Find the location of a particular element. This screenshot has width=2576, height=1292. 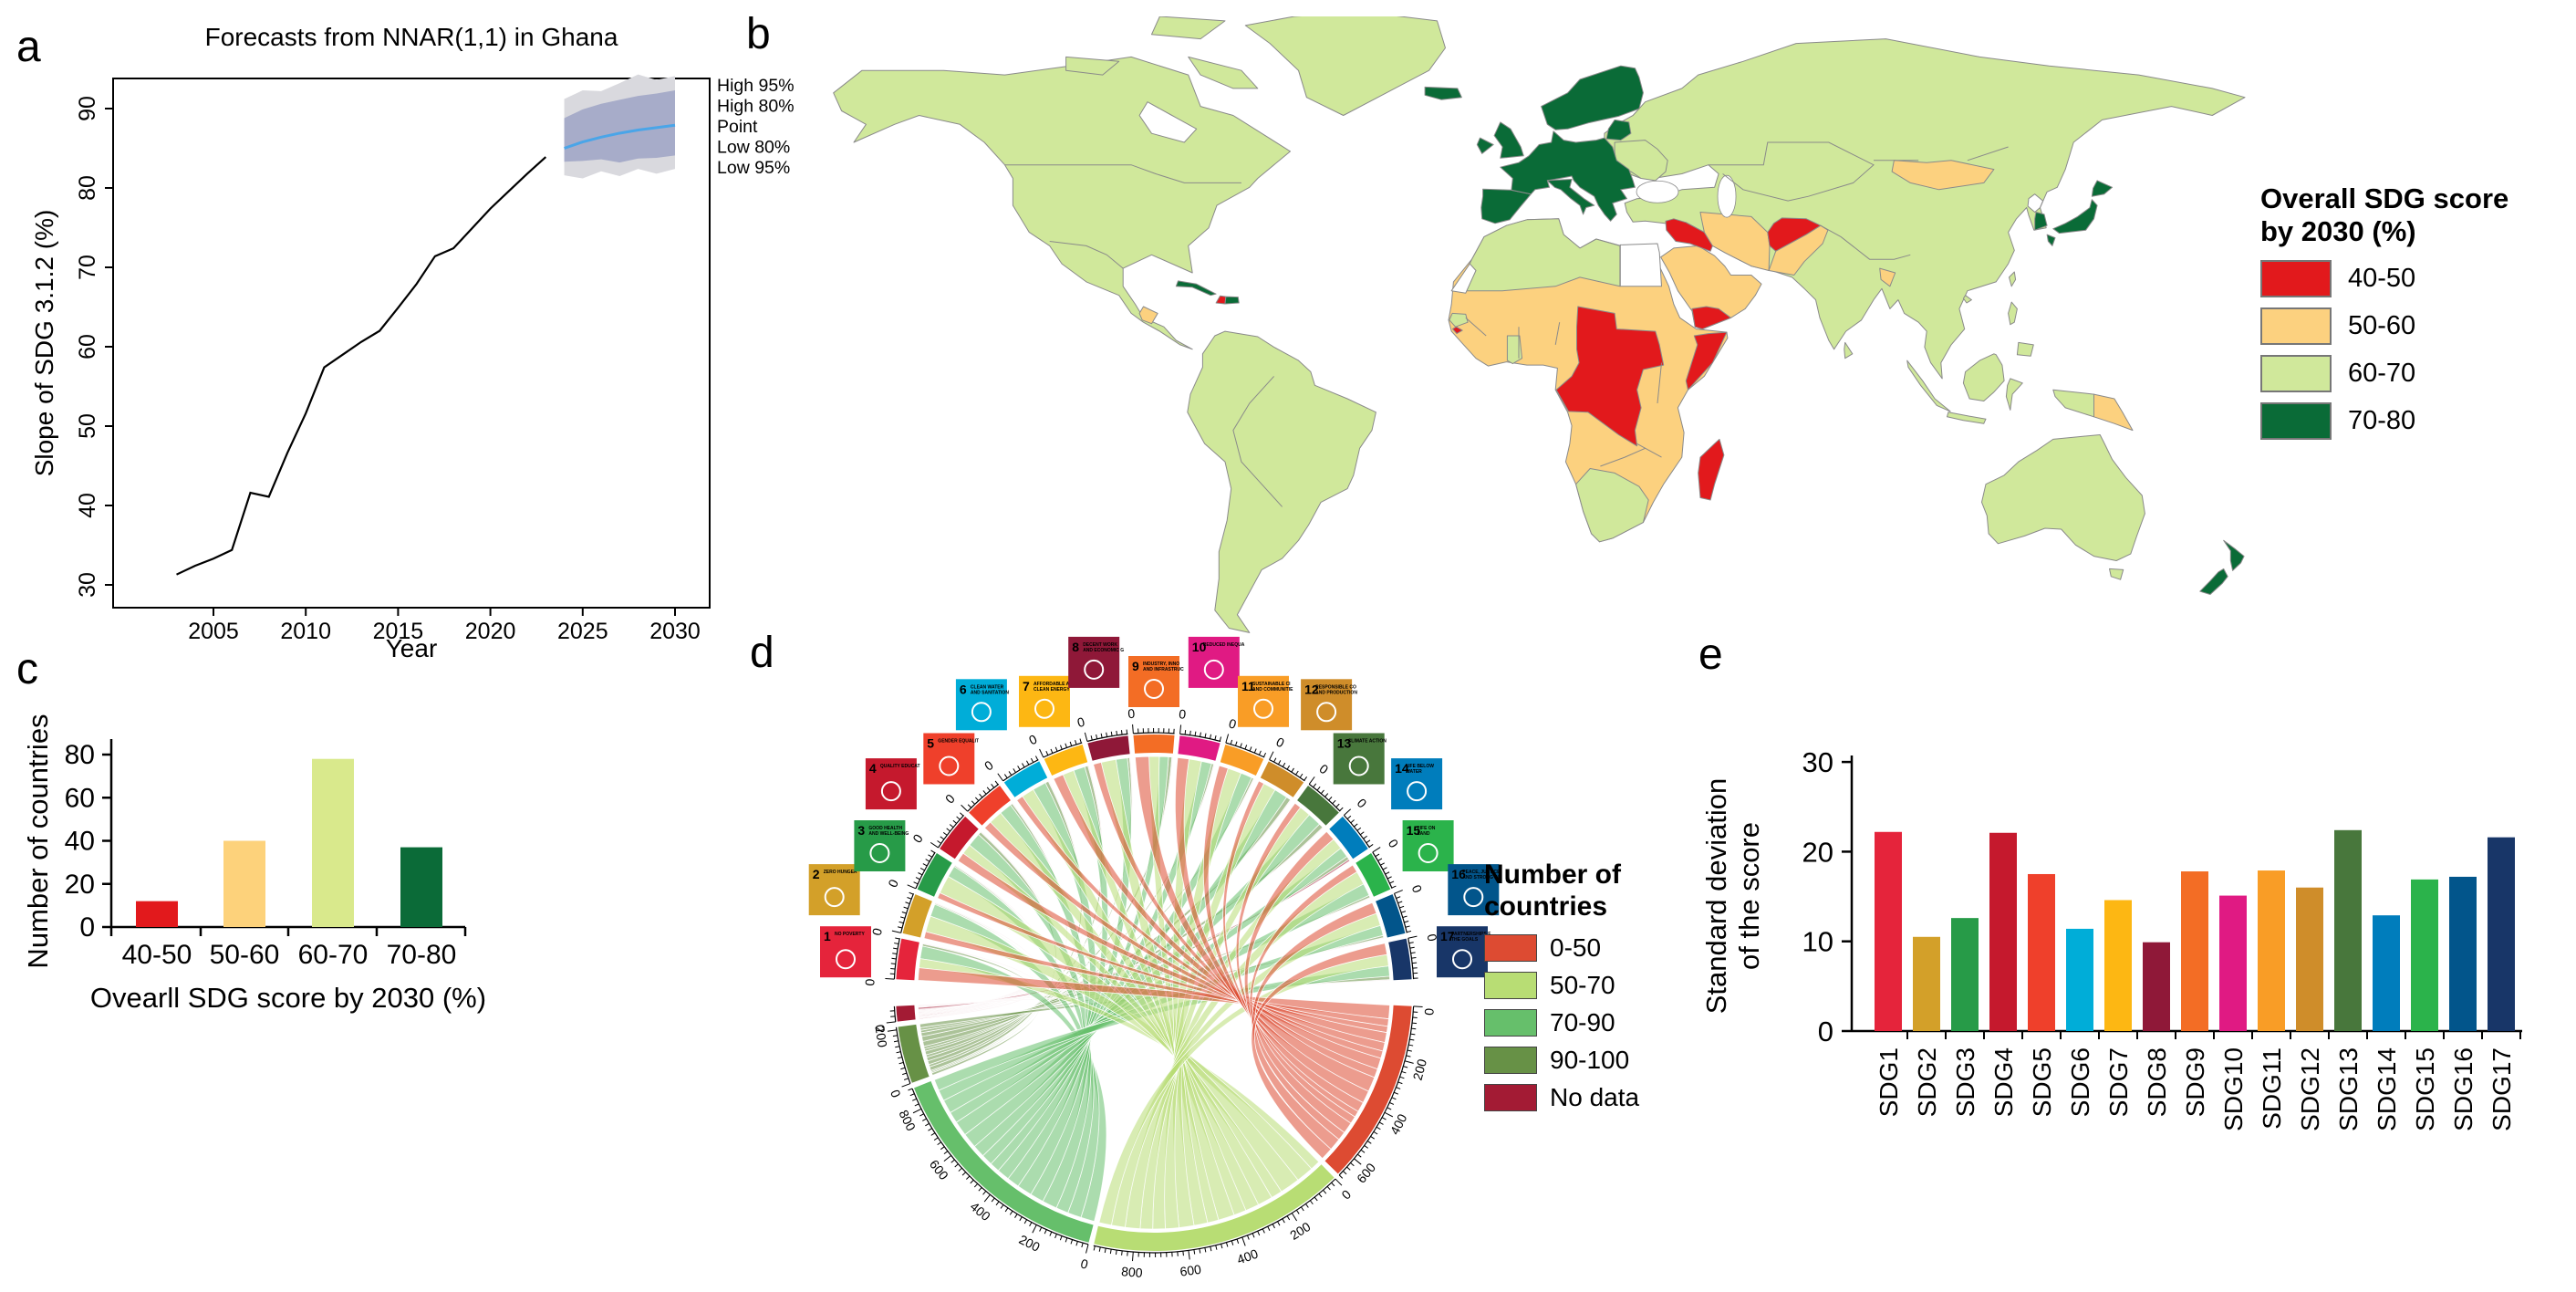

arc-sdg6 is located at coordinates (1025, 779).